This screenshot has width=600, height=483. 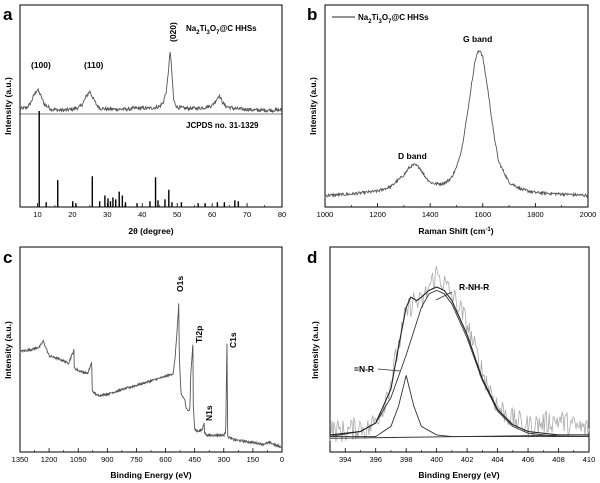 I want to click on legend-xrd: Na2Ti3O7@C HHSs, so click(x=221, y=30).